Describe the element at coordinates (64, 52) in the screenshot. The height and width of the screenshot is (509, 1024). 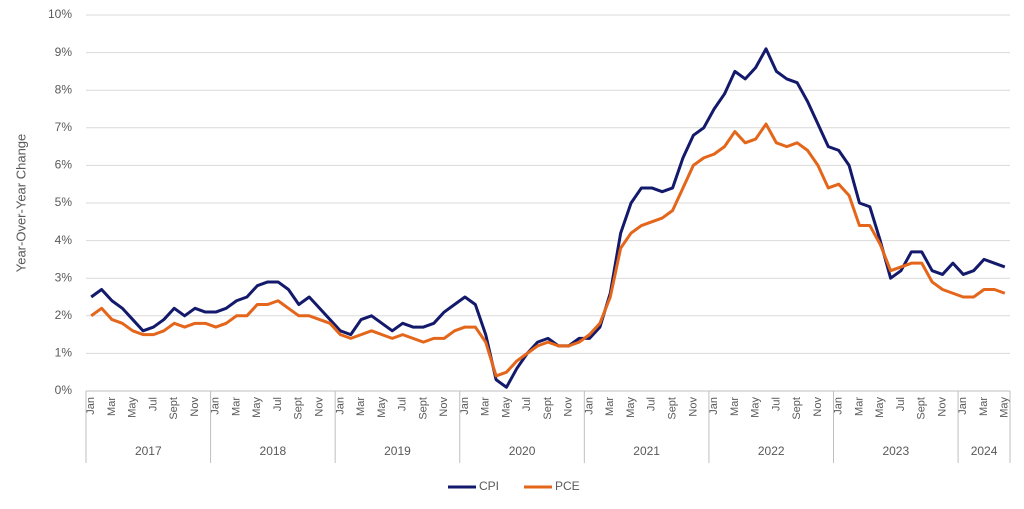
I see `y-tick-label: 9%` at that location.